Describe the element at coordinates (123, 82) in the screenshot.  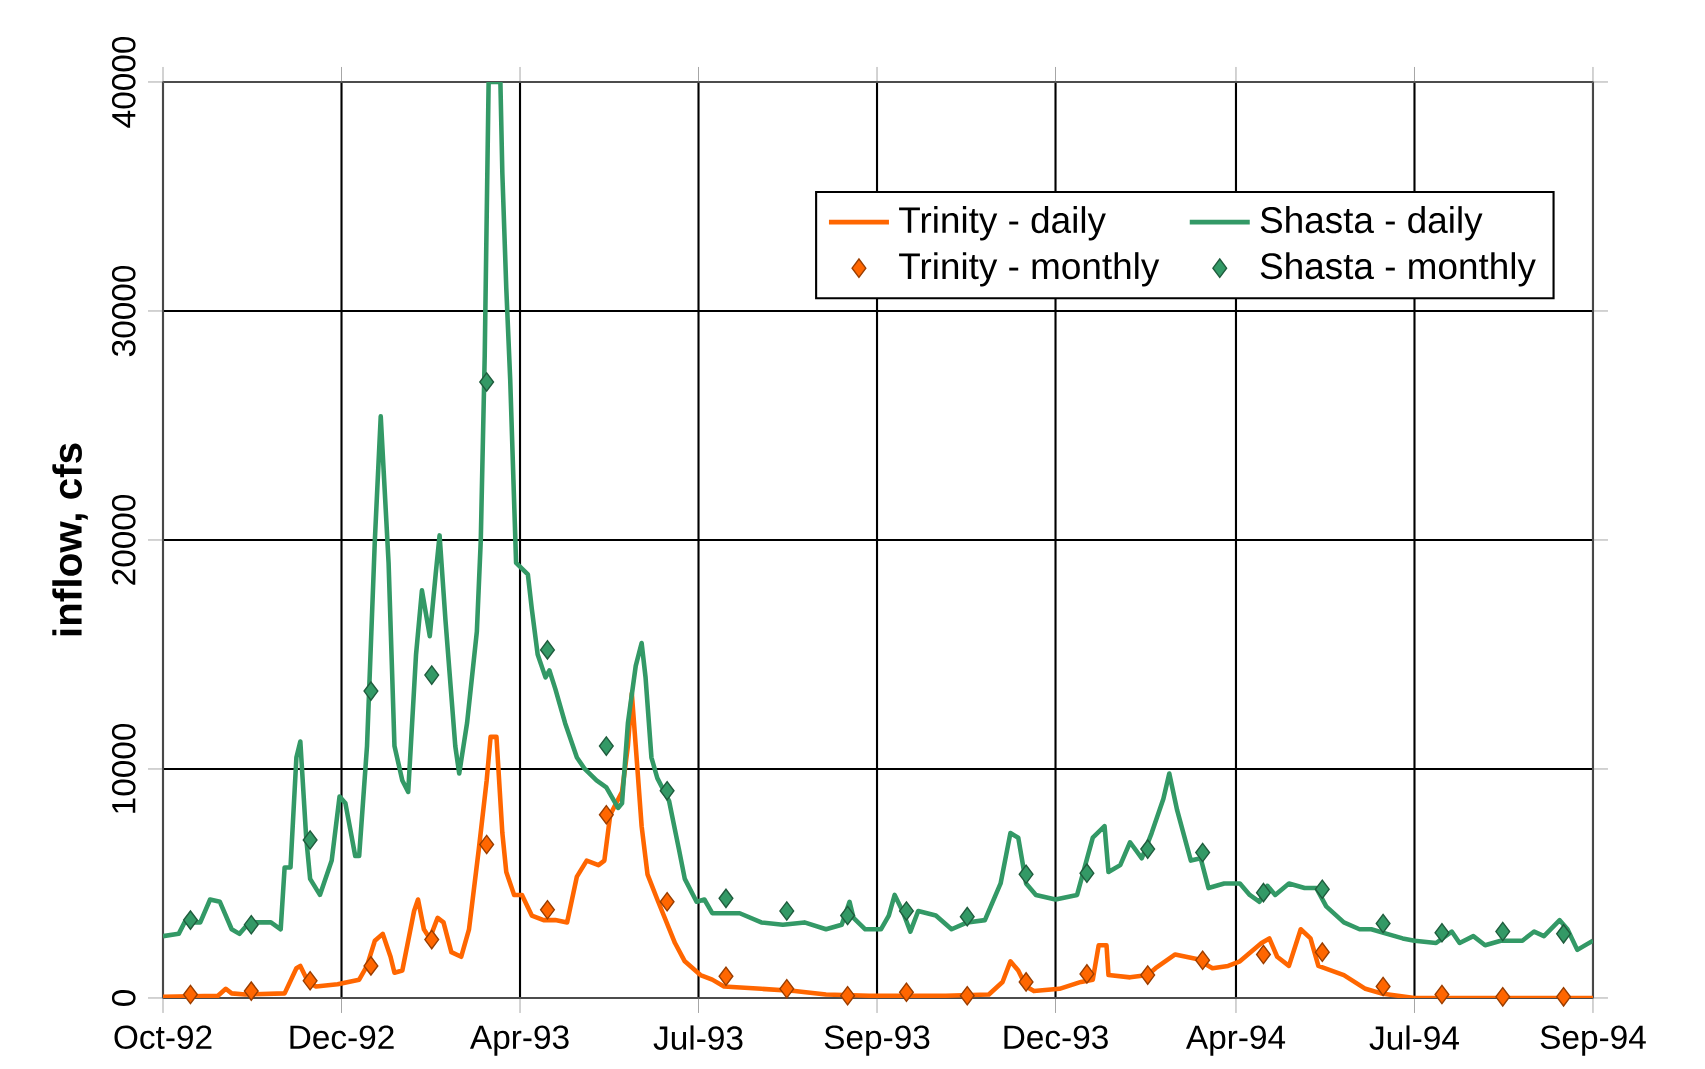
I see `y-tick-label: 40000` at that location.